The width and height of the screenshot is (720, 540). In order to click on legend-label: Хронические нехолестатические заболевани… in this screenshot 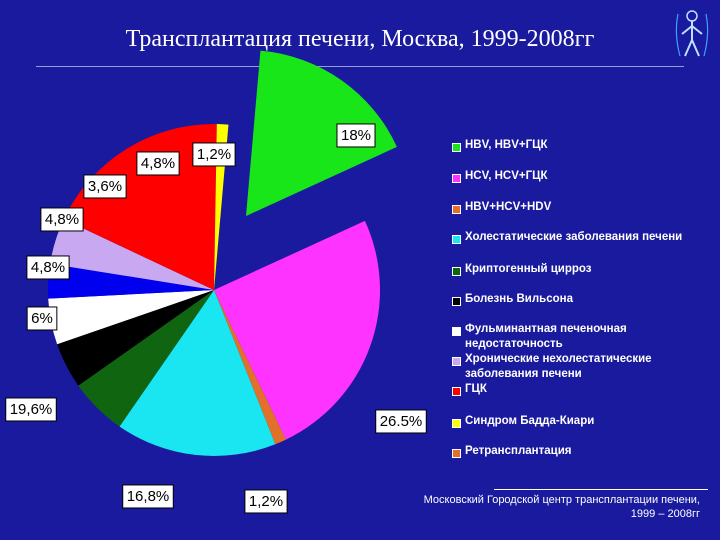, I will do `click(558, 366)`.